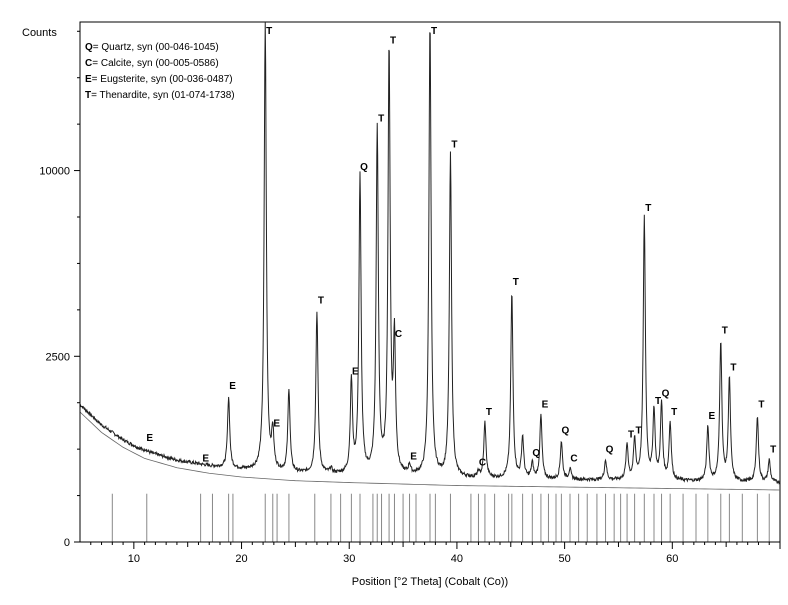  Describe the element at coordinates (54, 172) in the screenshot. I see `y-tick-label: 10000` at that location.